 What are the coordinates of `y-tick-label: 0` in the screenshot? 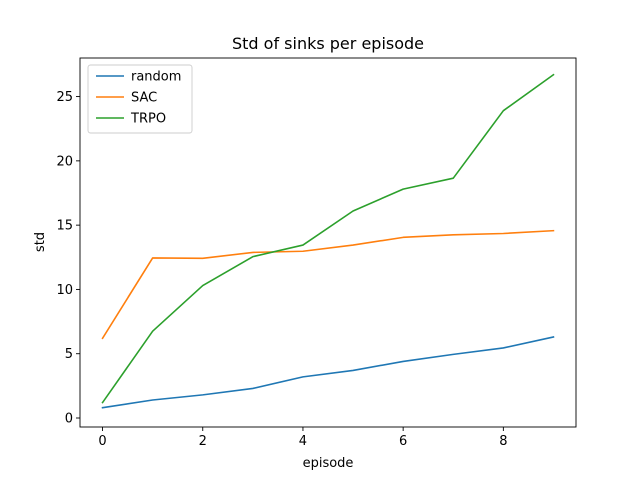 It's located at (69, 419).